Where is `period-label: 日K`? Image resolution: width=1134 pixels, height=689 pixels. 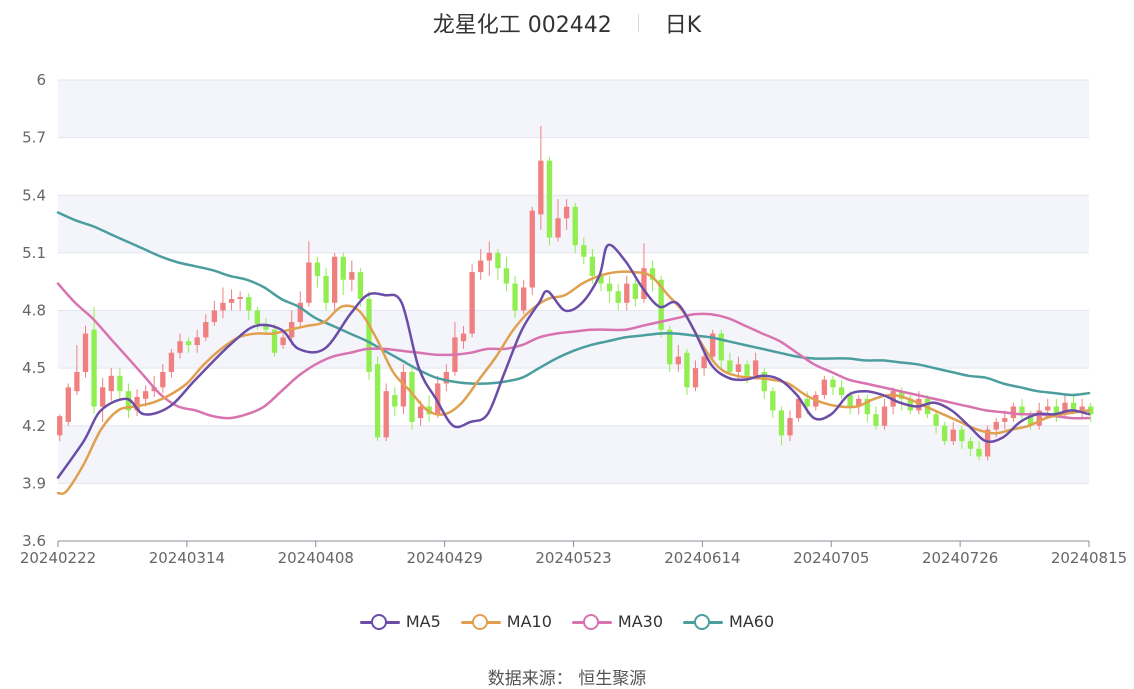
period-label: 日K is located at coordinates (683, 25).